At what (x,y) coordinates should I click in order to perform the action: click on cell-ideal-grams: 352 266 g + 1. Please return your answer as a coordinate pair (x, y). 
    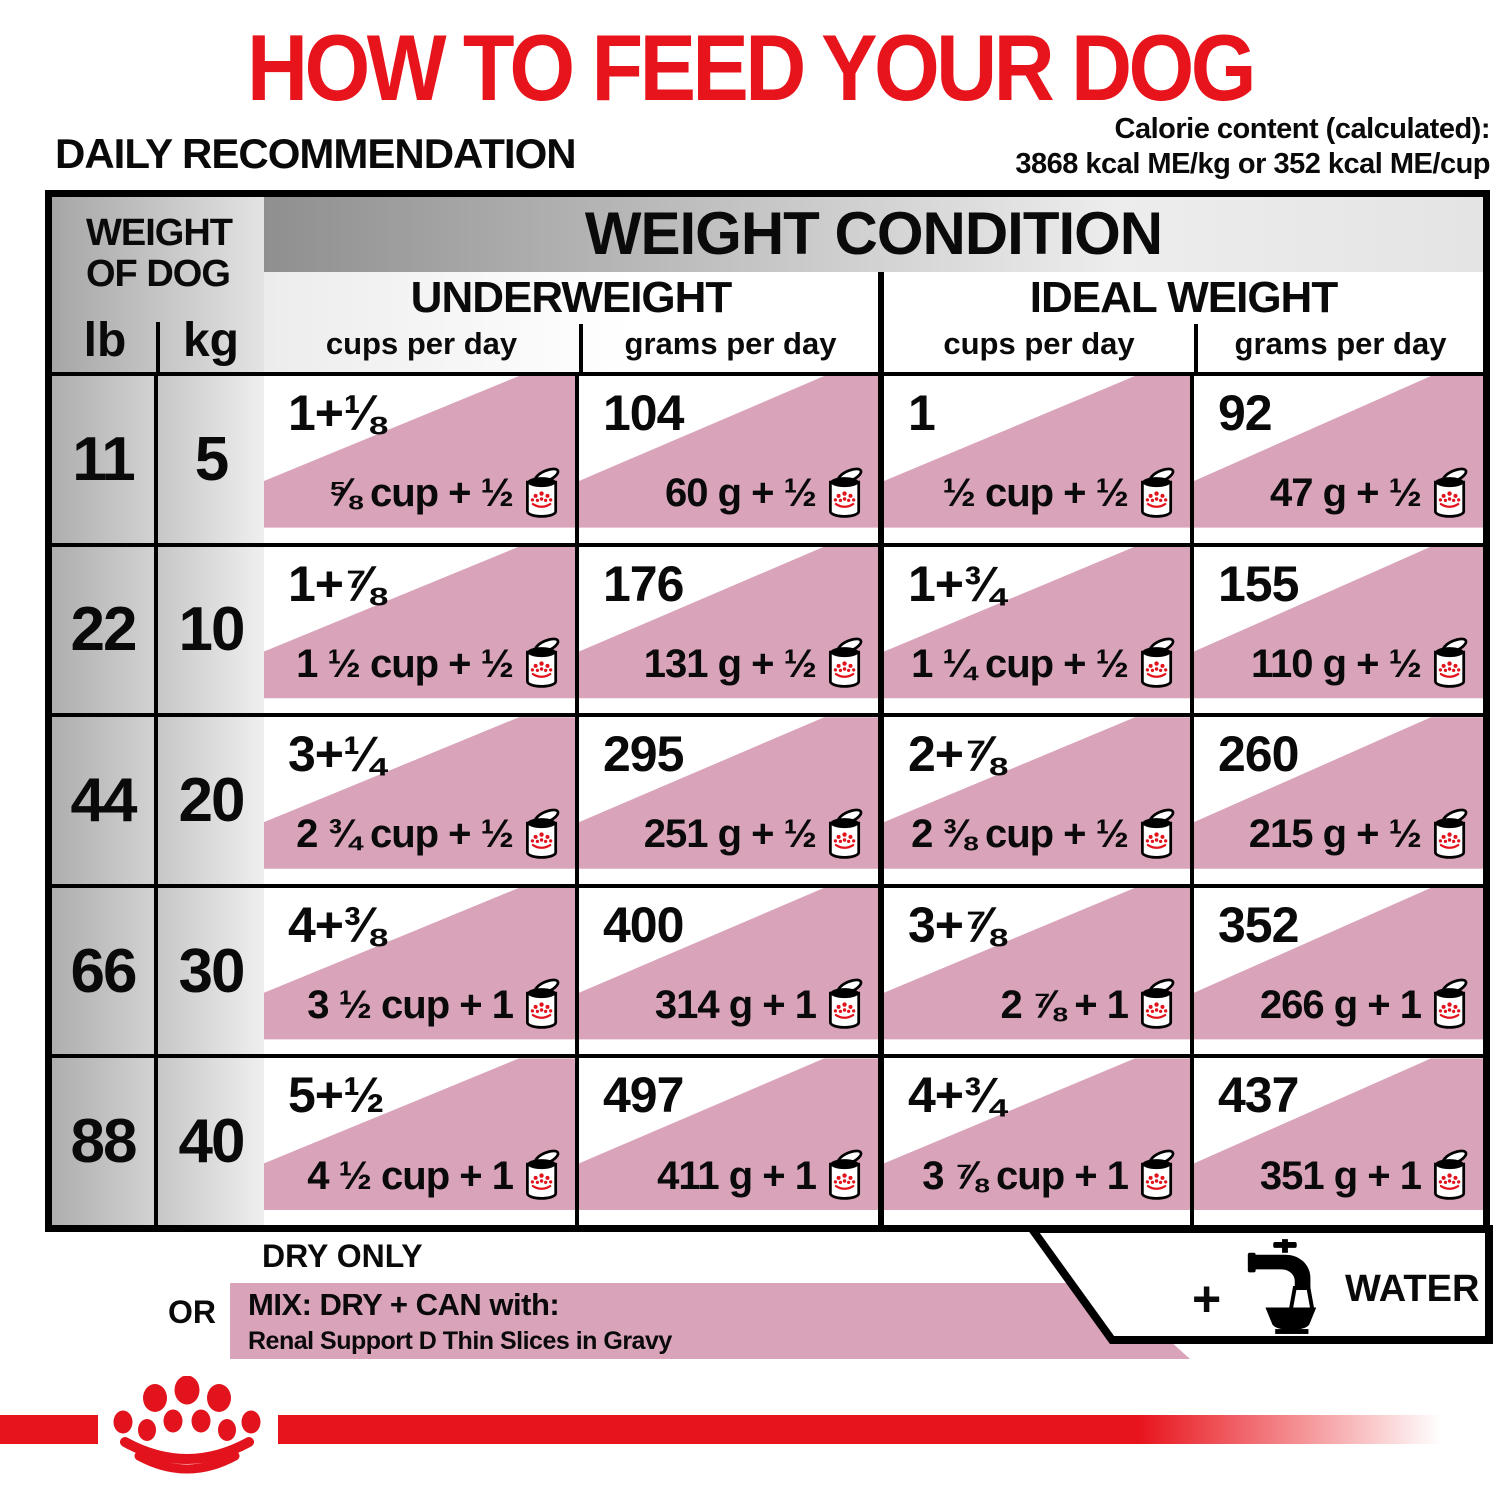
    Looking at the image, I should click on (1338, 971).